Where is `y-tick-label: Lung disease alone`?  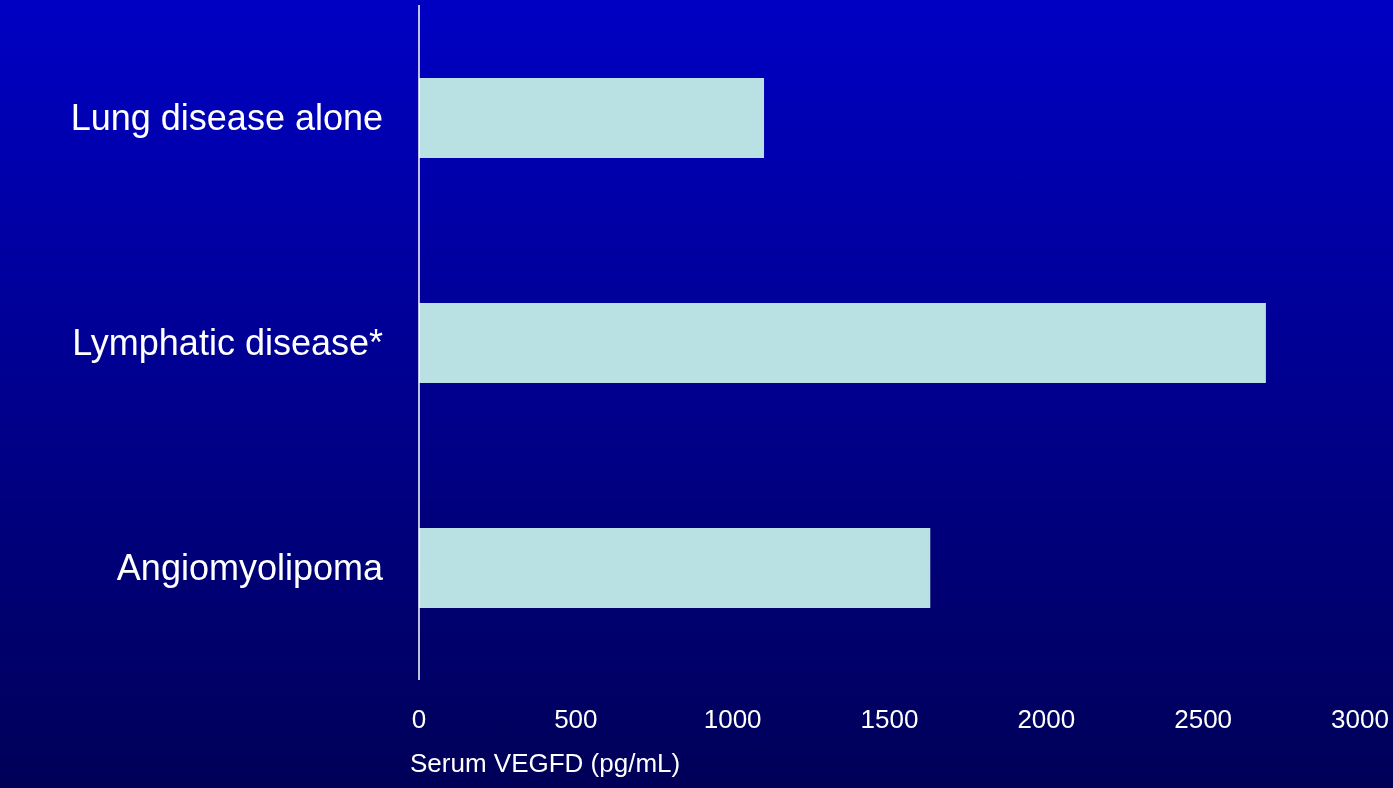
y-tick-label: Lung disease alone is located at coordinates (226, 118).